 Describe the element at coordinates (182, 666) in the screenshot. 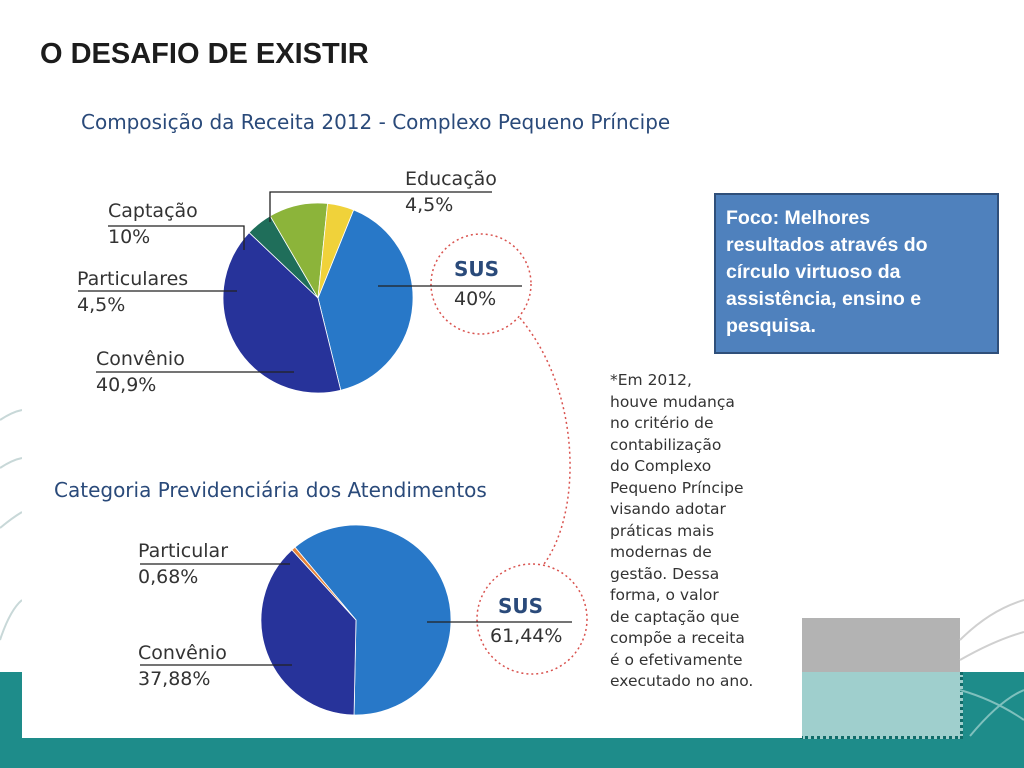

I see `label-convenio-2: Convênio 37,88%` at that location.